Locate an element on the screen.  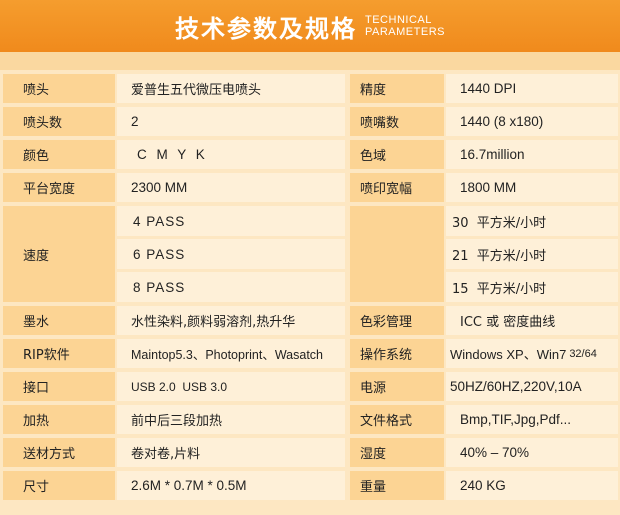
spec-value: 50HZ/60HZ,220V,10A is located at coordinates (532, 386).